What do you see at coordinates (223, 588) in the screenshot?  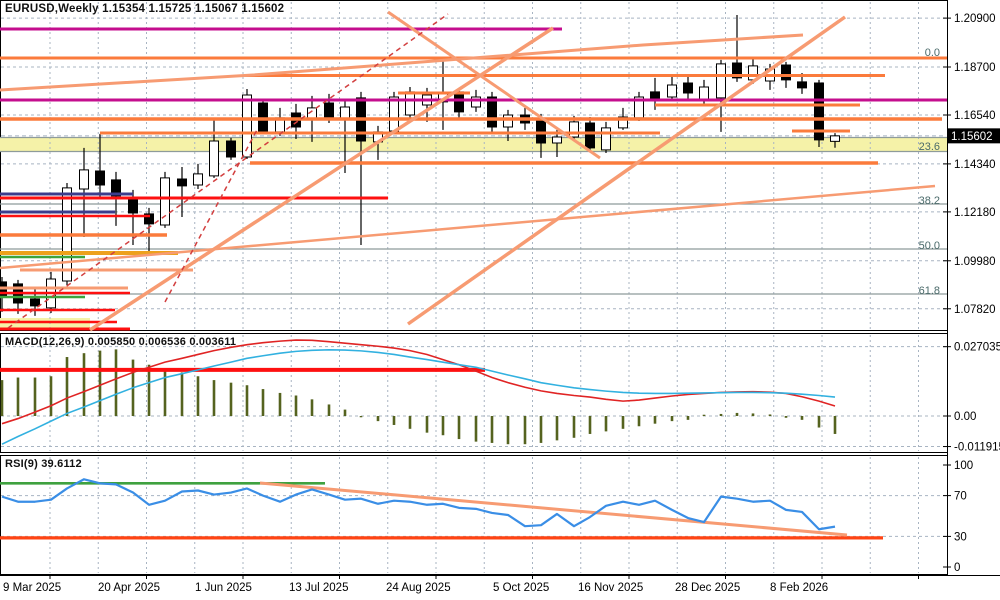 I see `date-label: 1 Jun 2025` at bounding box center [223, 588].